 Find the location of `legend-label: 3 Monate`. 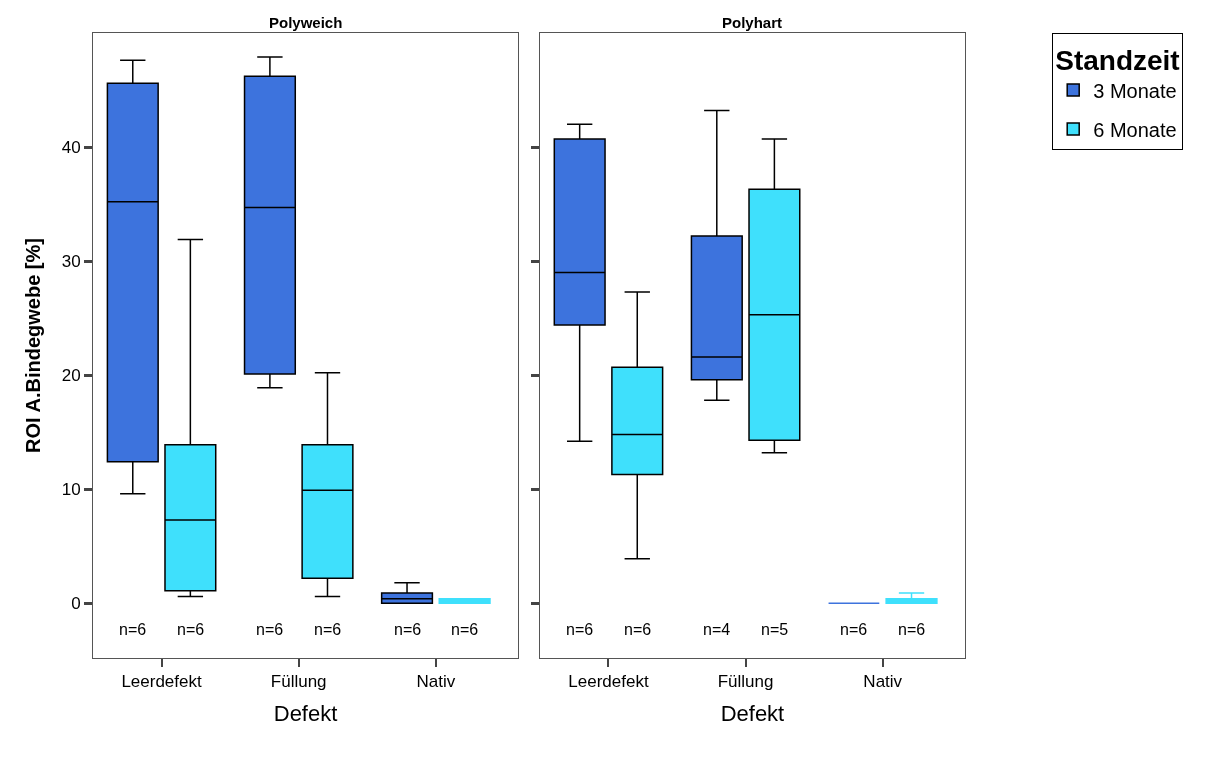

legend-label: 3 Monate is located at coordinates (1135, 90).